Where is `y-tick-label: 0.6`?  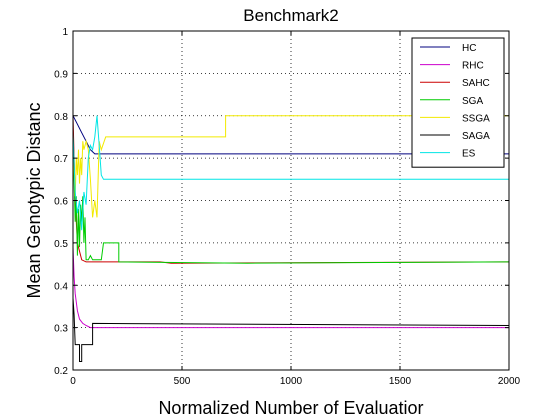
y-tick-label: 0.6 is located at coordinates (61, 202).